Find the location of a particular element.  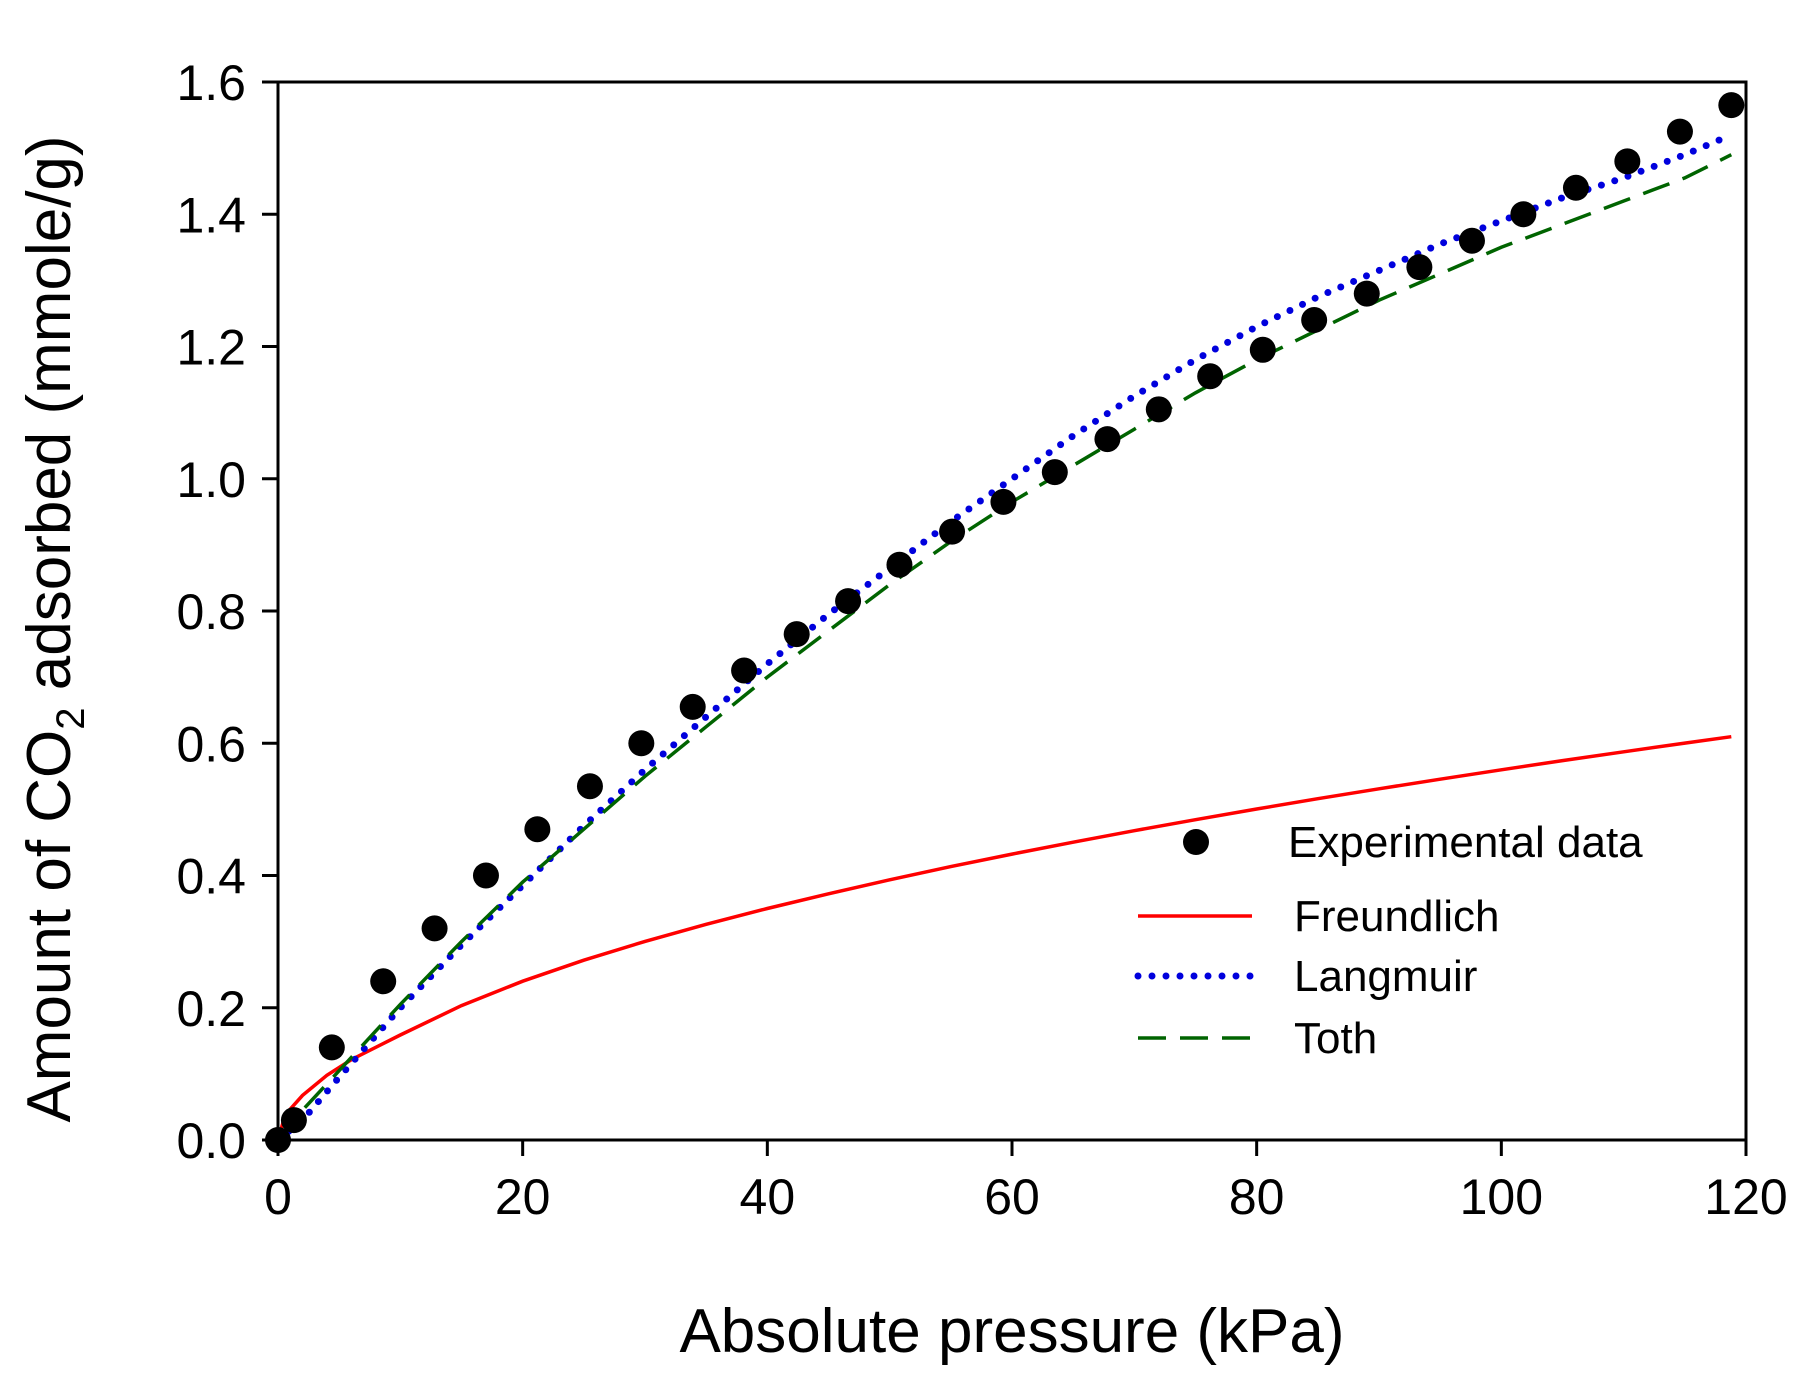

x-axis-title: Absolute pressure (kPa) is located at coordinates (1011, 1331).